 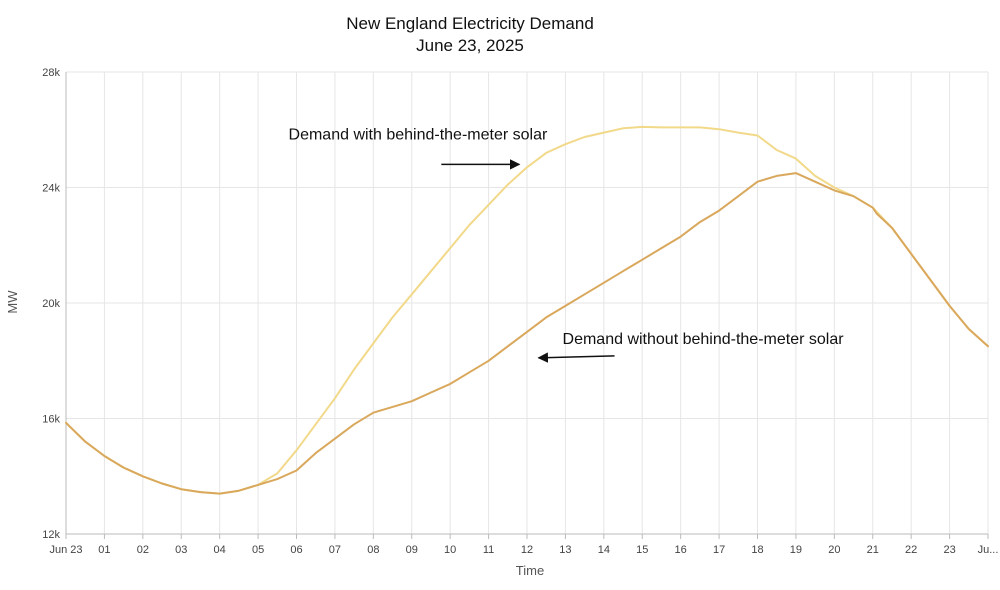 What do you see at coordinates (565, 550) in the screenshot?
I see `x-tick-label: 13` at bounding box center [565, 550].